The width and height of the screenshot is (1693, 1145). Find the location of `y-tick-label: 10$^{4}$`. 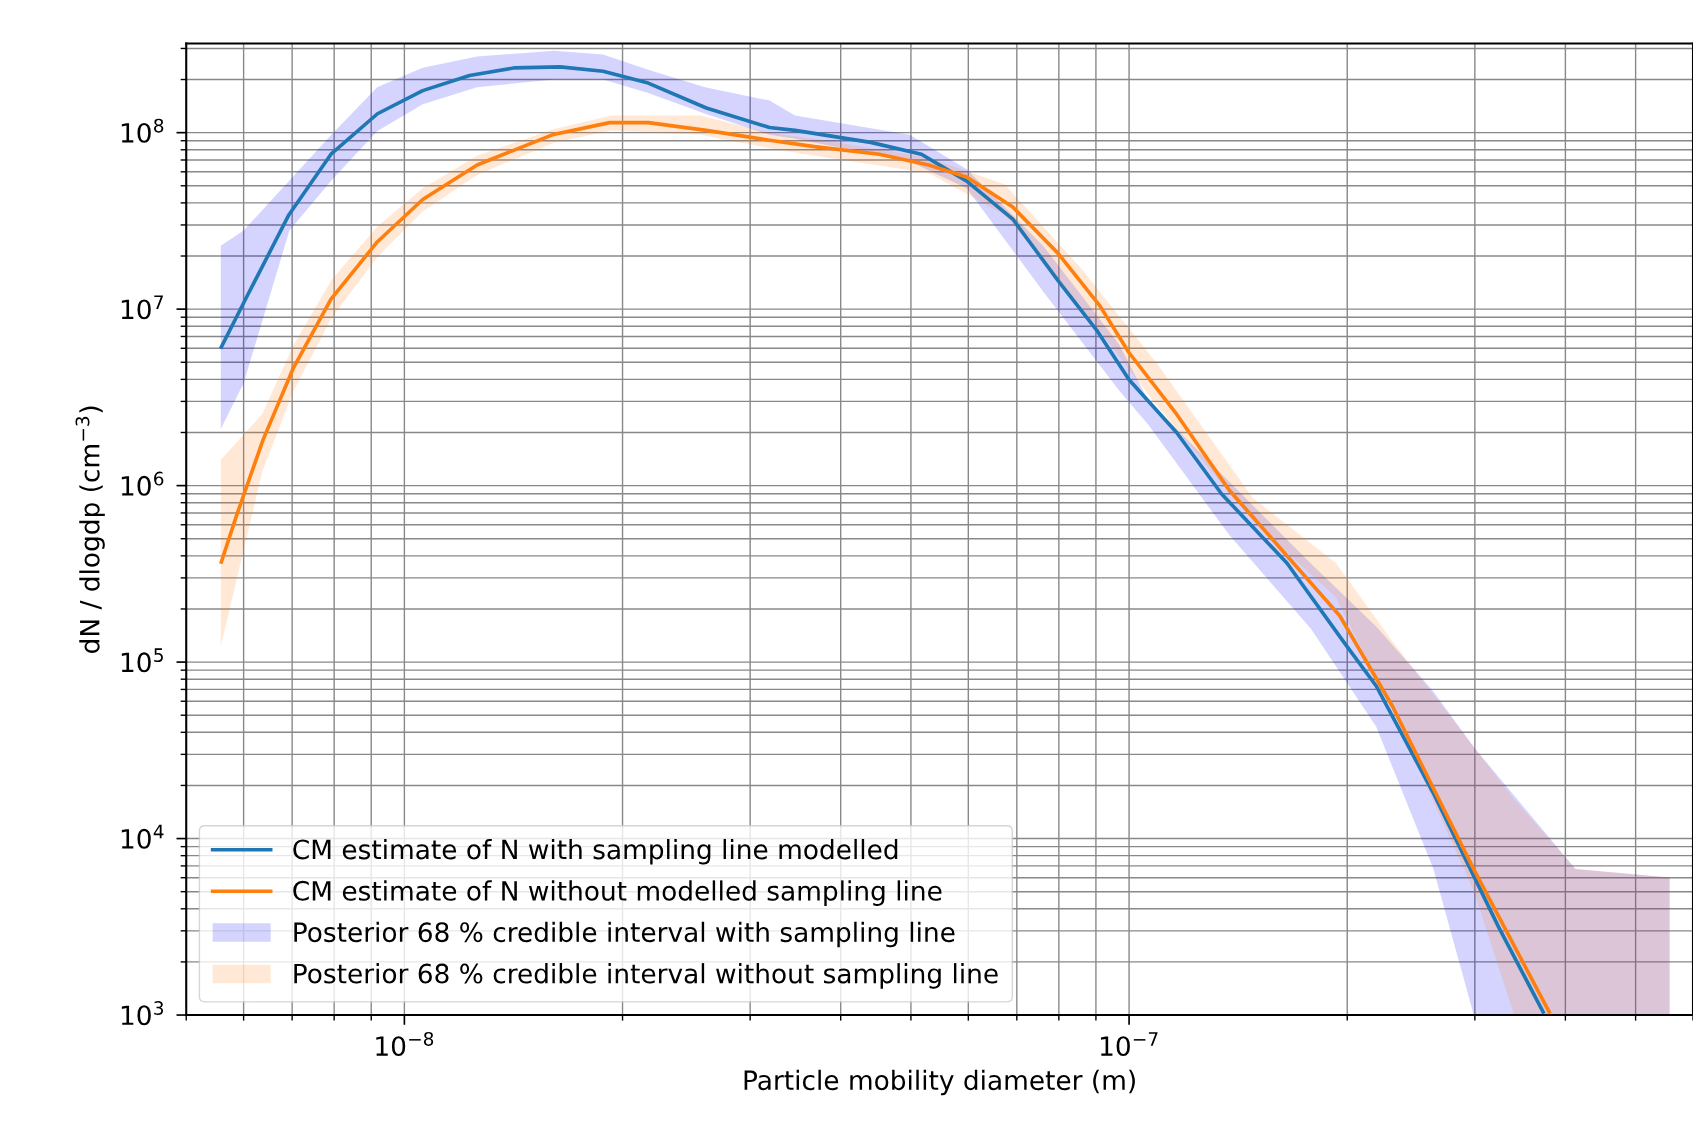

y-tick-label: 10$^{4}$ is located at coordinates (142, 836).